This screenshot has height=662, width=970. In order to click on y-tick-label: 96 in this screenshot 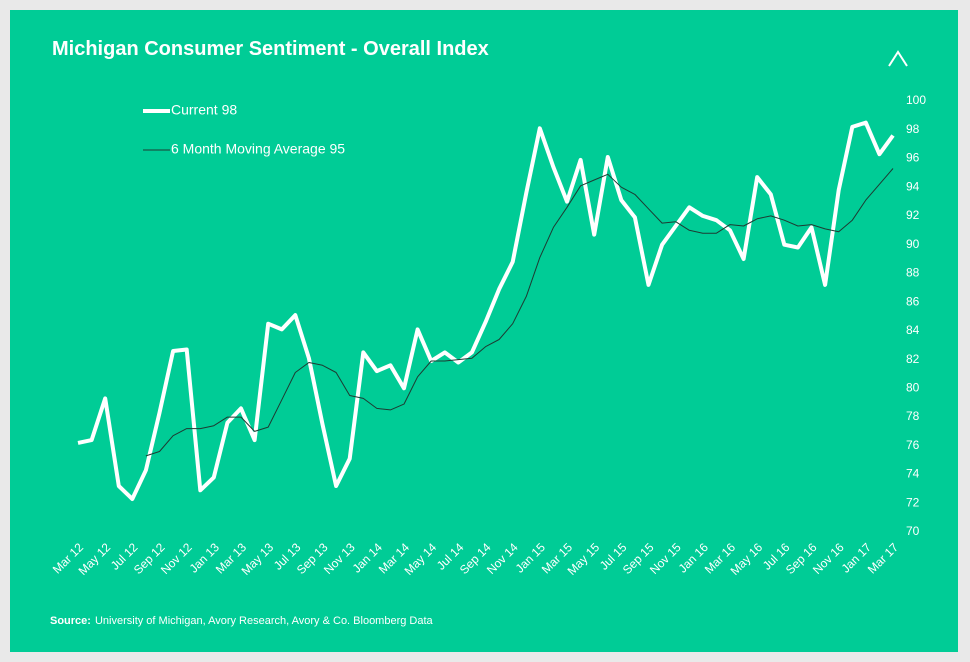, I will do `click(913, 158)`.